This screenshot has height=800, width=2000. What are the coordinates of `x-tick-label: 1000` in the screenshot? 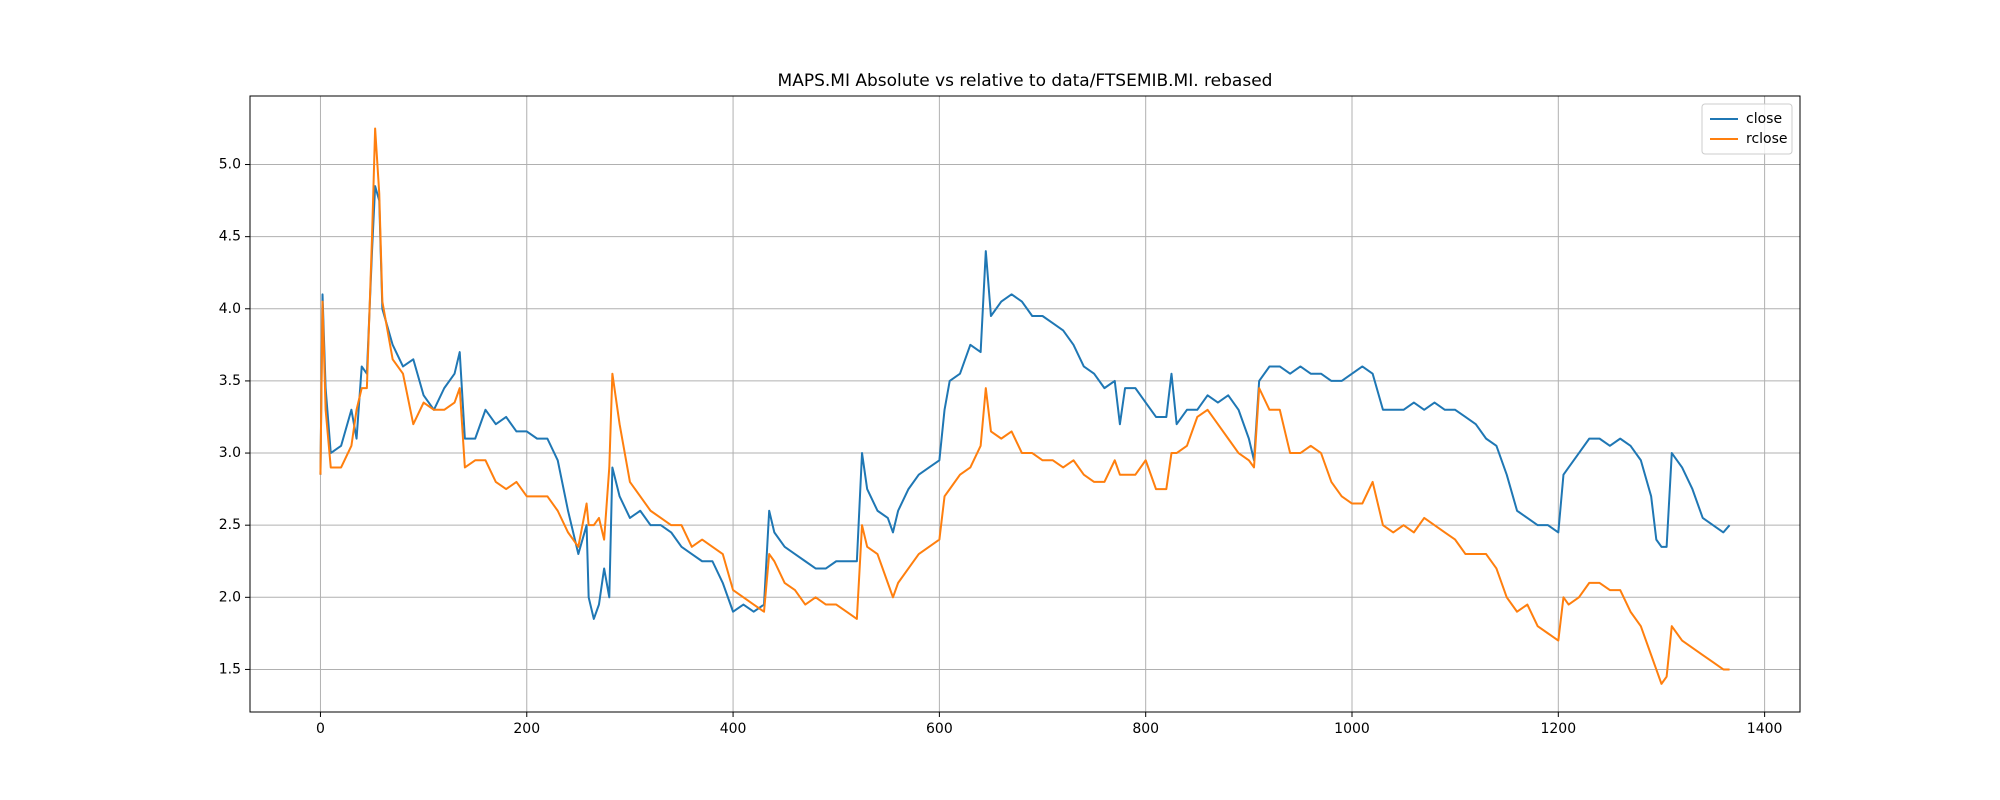 It's located at (1352, 729).